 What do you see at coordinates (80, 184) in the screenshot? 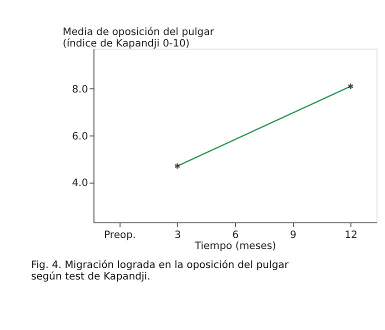
I see `y-tick-label: 4.0` at bounding box center [80, 184].